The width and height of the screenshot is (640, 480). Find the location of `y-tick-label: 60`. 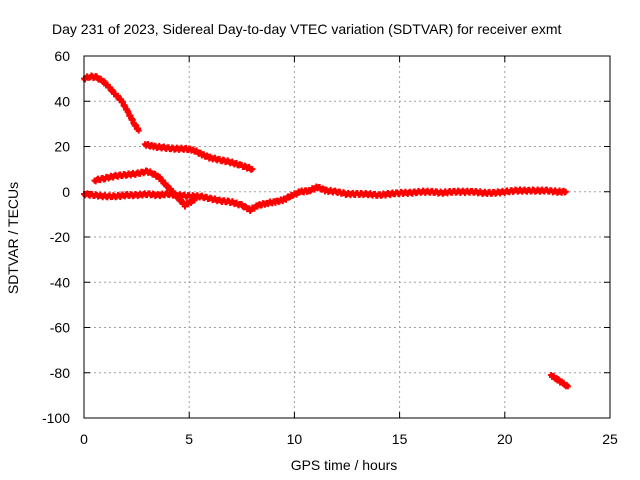

y-tick-label: 60 is located at coordinates (62, 56).